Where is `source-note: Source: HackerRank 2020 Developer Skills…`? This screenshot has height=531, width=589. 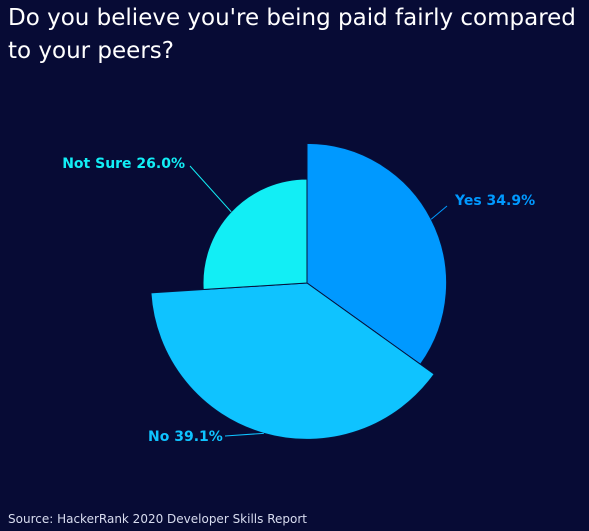 source-note: Source: HackerRank 2020 Developer Skills… is located at coordinates (157, 519).